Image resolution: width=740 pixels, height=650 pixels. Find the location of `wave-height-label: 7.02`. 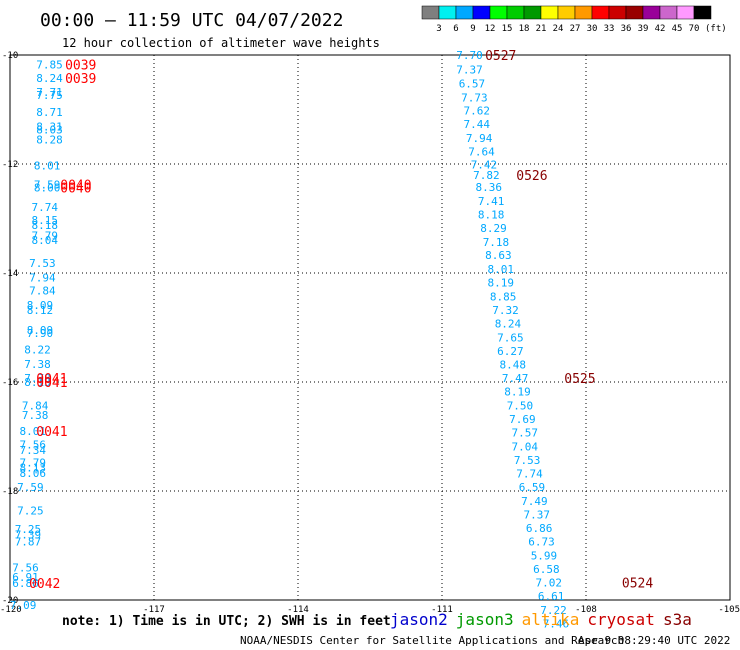

wave-height-label: 7.02 is located at coordinates (549, 583).